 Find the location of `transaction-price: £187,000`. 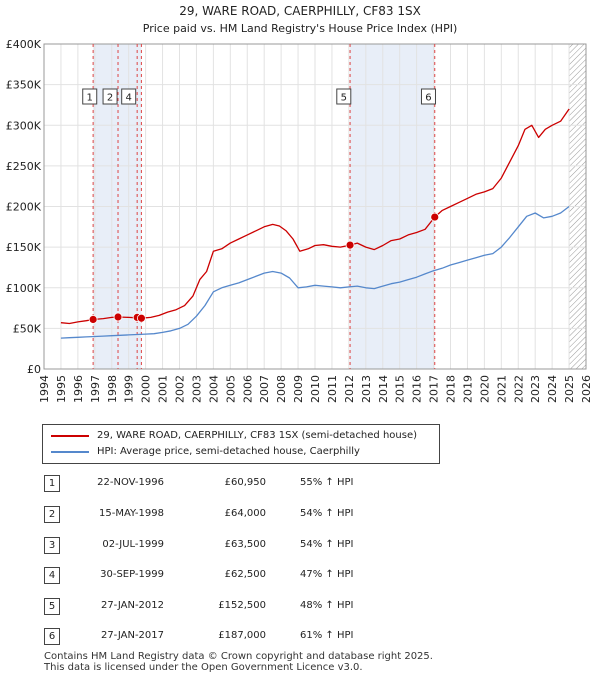

transaction-price: £187,000 is located at coordinates (242, 635).